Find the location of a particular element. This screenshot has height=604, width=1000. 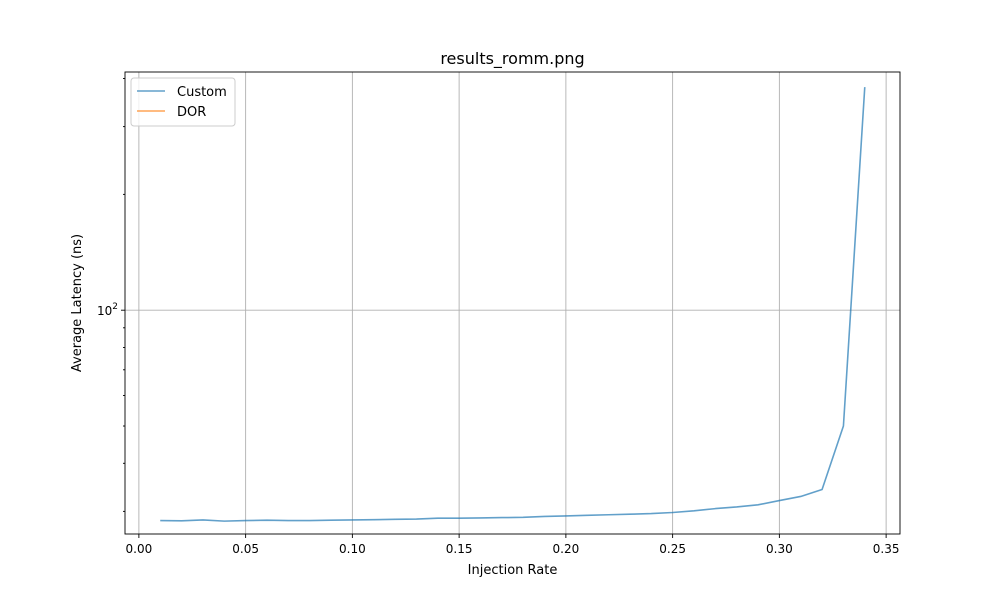

x-tick-label: 0.25 is located at coordinates (672, 549).